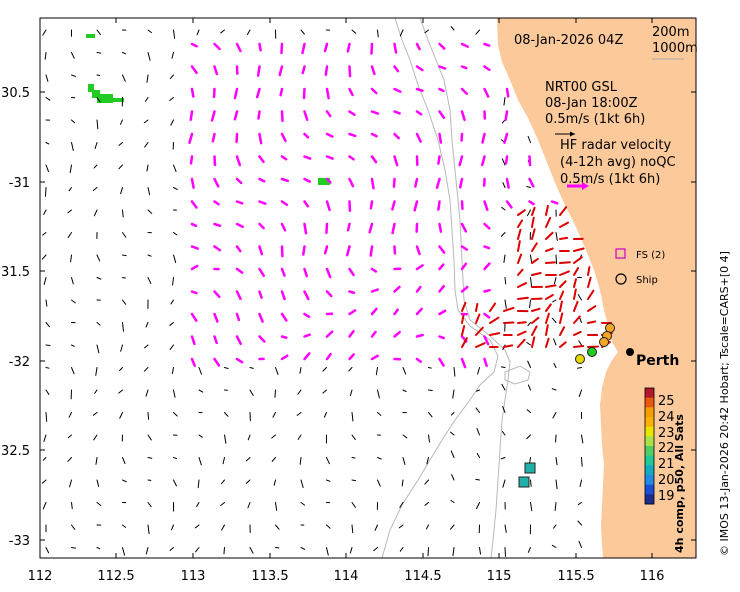  Describe the element at coordinates (19, 362) in the screenshot. I see `y-tick-label: -32` at that location.